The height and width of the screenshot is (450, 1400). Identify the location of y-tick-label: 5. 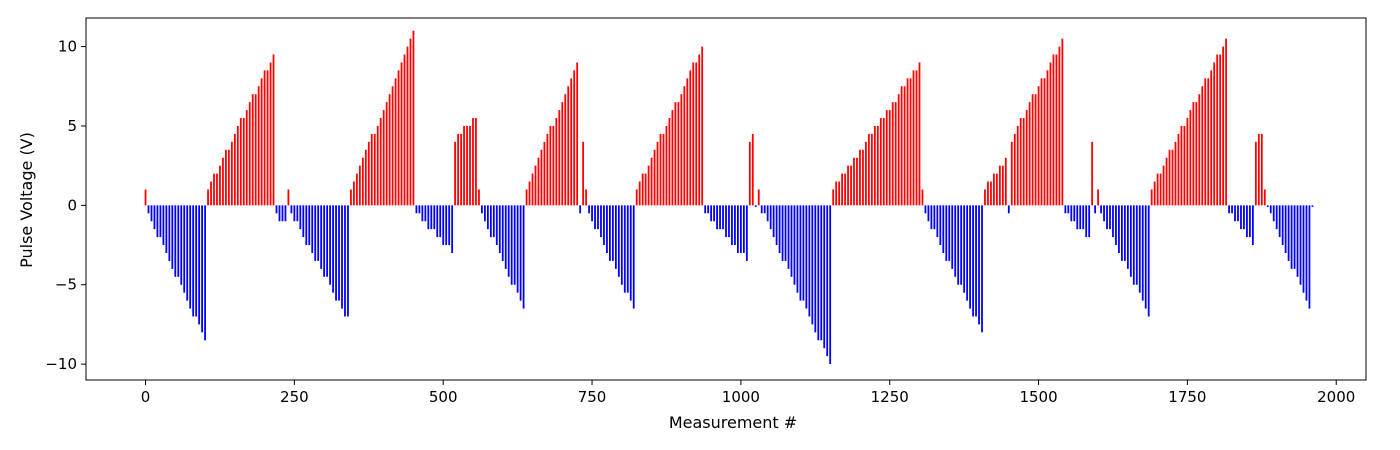
(72, 126).